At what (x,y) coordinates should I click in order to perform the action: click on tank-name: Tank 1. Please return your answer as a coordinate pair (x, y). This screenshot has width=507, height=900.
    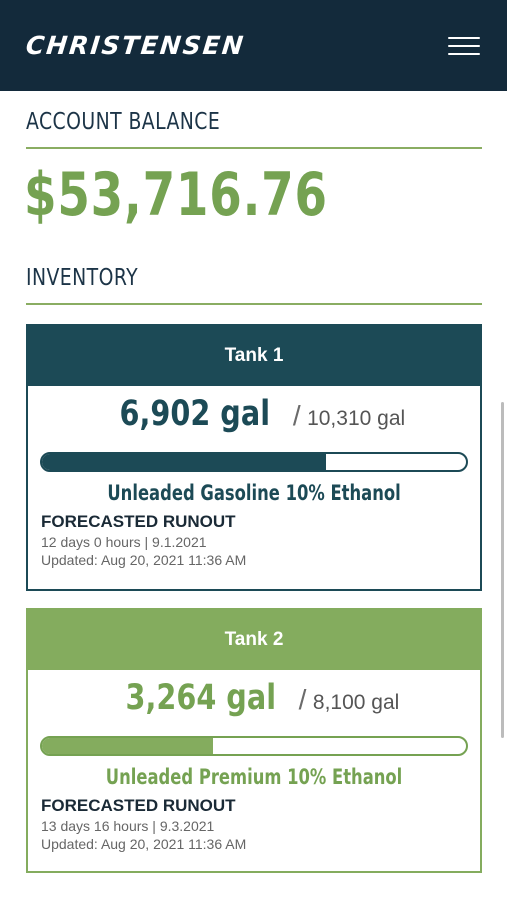
    Looking at the image, I should click on (254, 355).